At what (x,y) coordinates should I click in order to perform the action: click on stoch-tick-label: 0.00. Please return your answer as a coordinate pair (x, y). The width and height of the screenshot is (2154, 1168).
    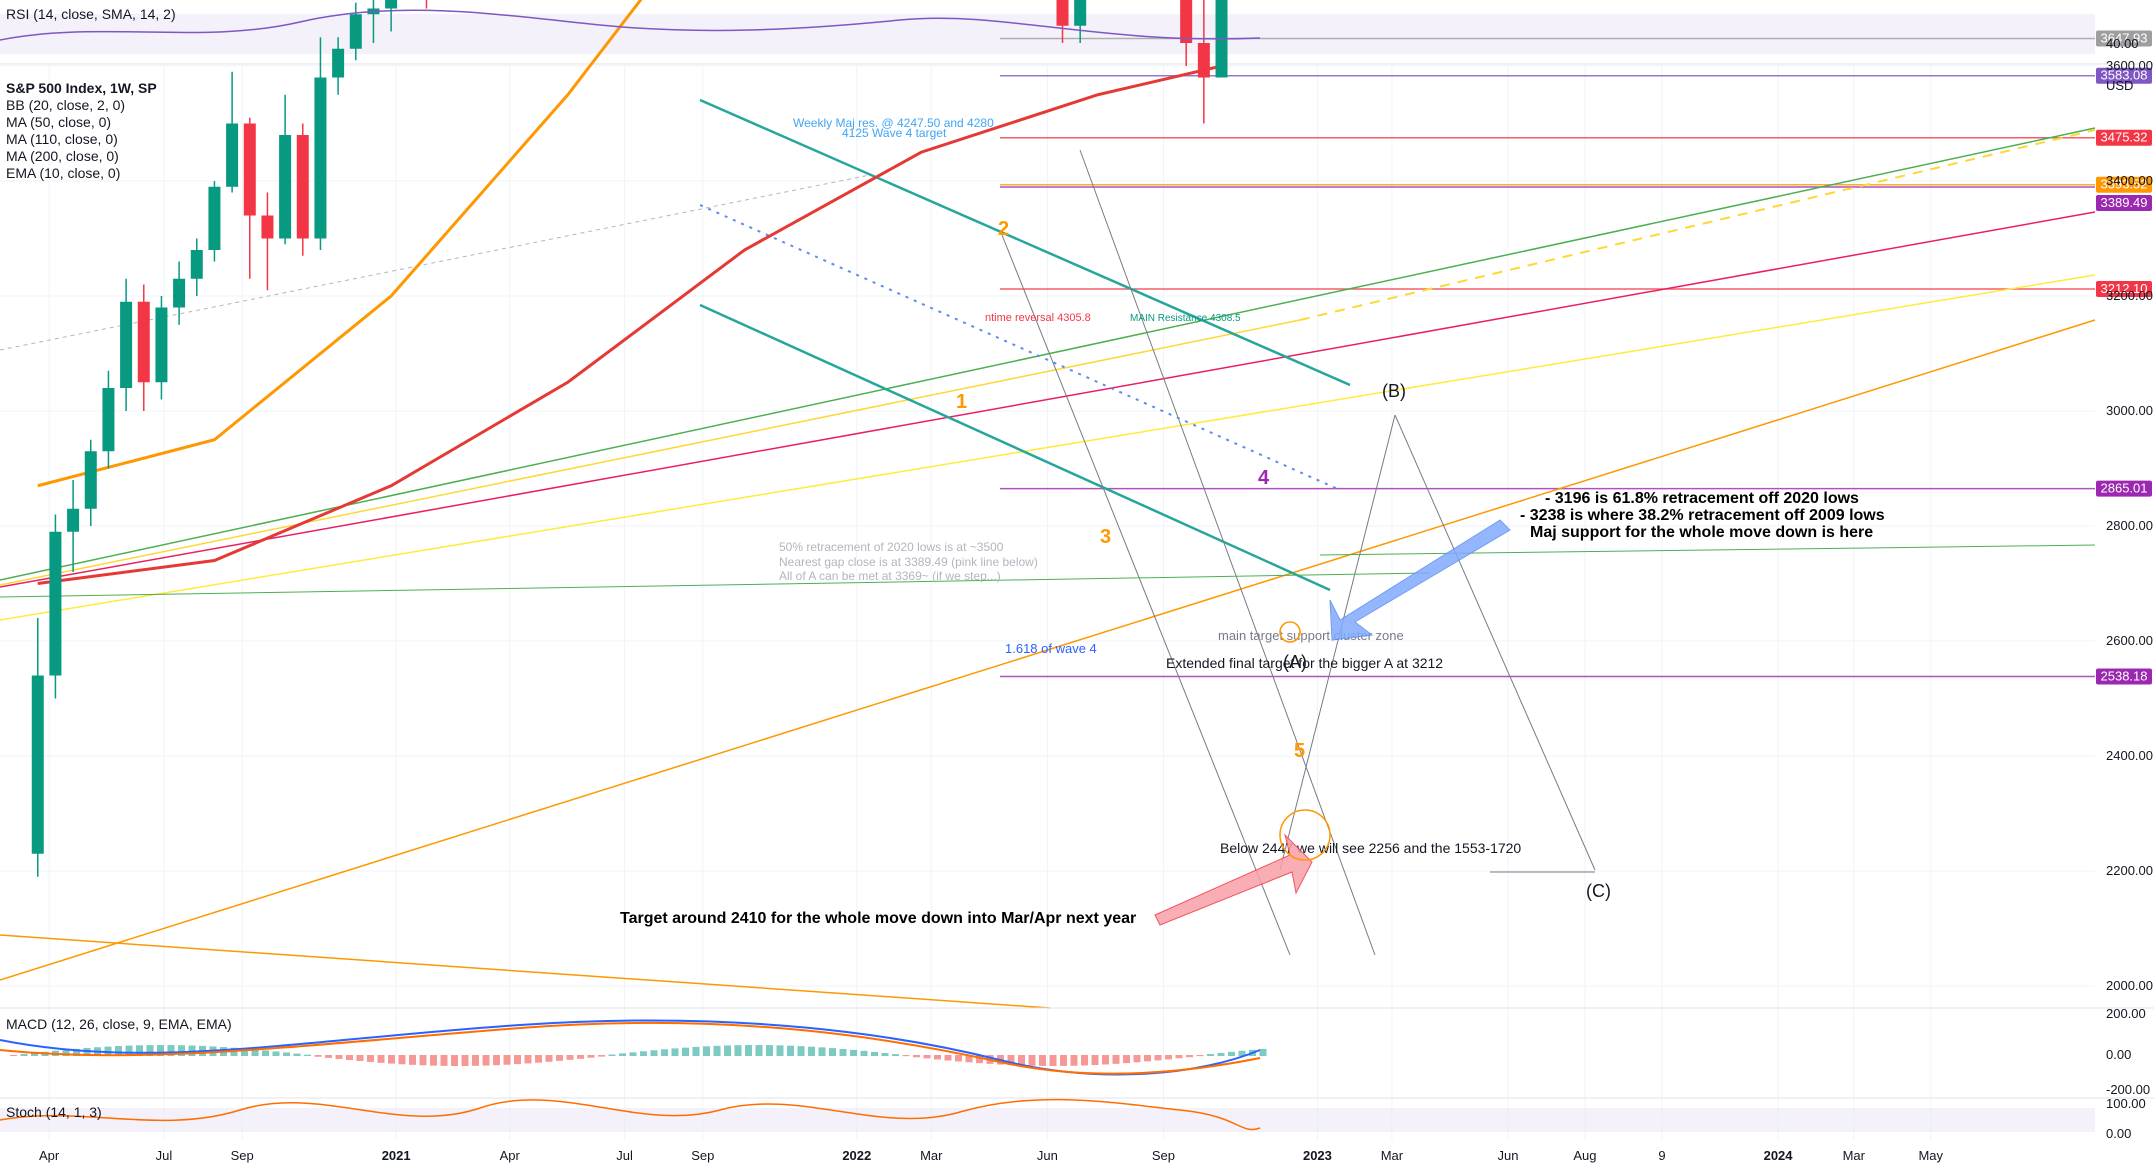
    Looking at the image, I should click on (2118, 1133).